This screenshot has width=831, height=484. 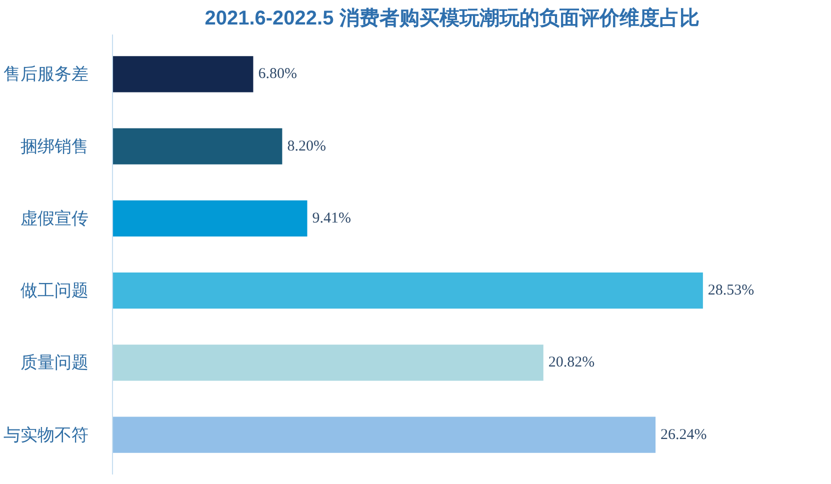 I want to click on y-tick-label: 与实物不符, so click(x=46, y=434).